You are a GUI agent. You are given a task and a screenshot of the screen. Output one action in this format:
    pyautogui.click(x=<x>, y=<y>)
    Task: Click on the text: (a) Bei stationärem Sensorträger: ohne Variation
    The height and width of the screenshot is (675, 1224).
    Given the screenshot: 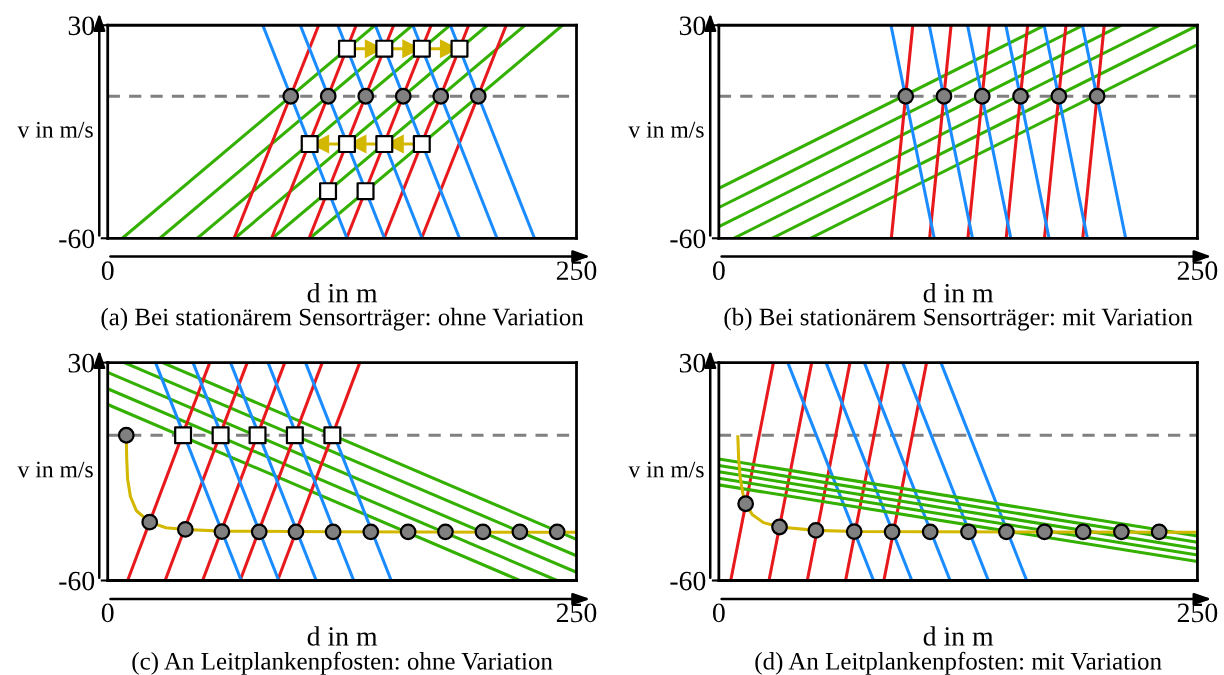 What is the action you would take?
    pyautogui.click(x=342, y=319)
    